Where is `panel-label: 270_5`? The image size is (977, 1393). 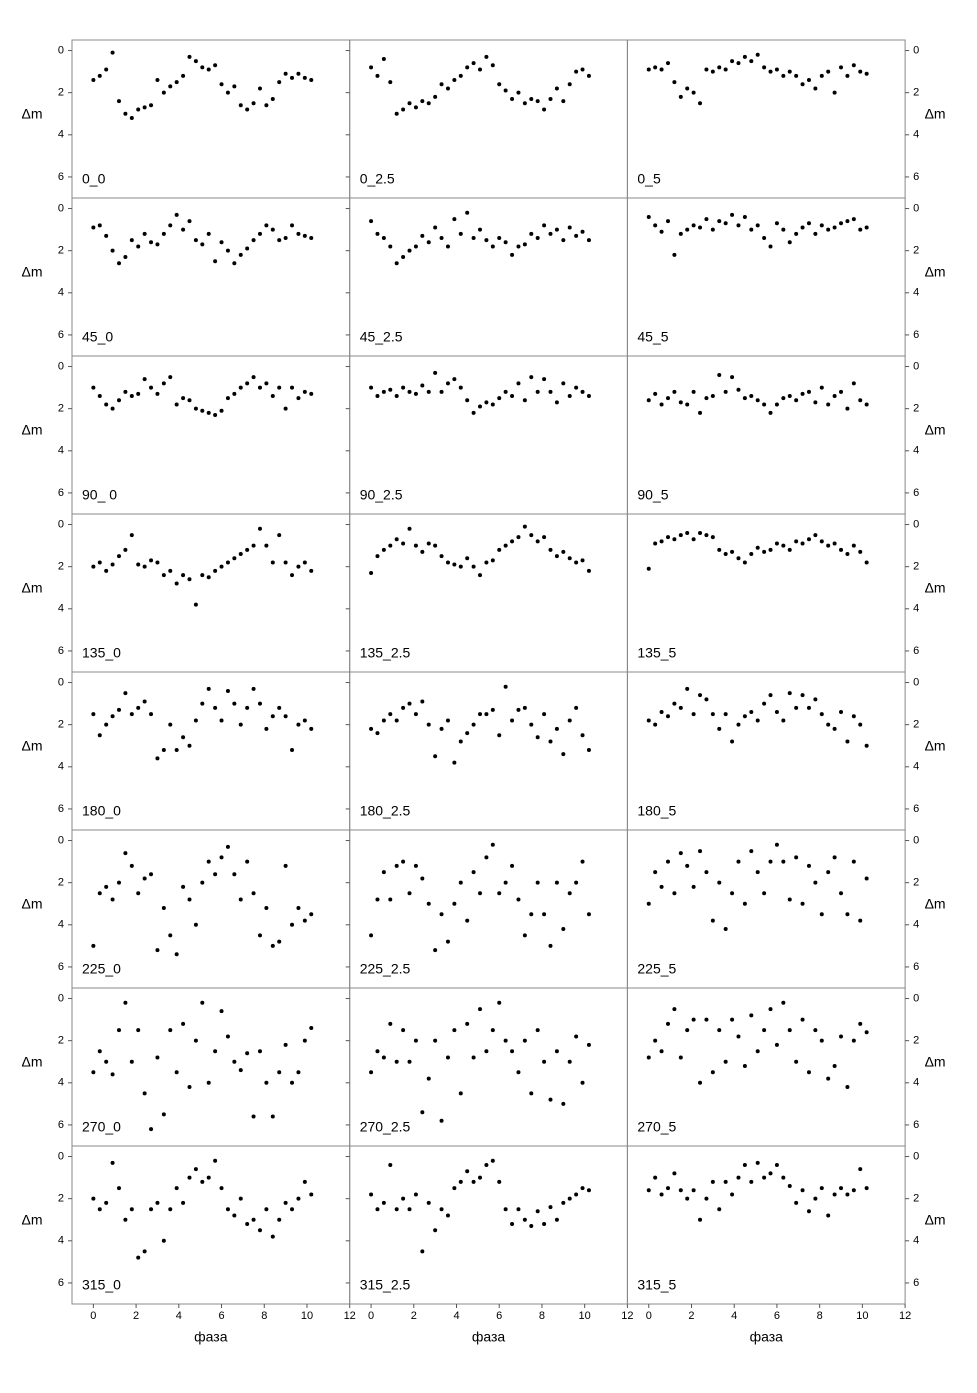
panel-label: 270_5 is located at coordinates (656, 1127).